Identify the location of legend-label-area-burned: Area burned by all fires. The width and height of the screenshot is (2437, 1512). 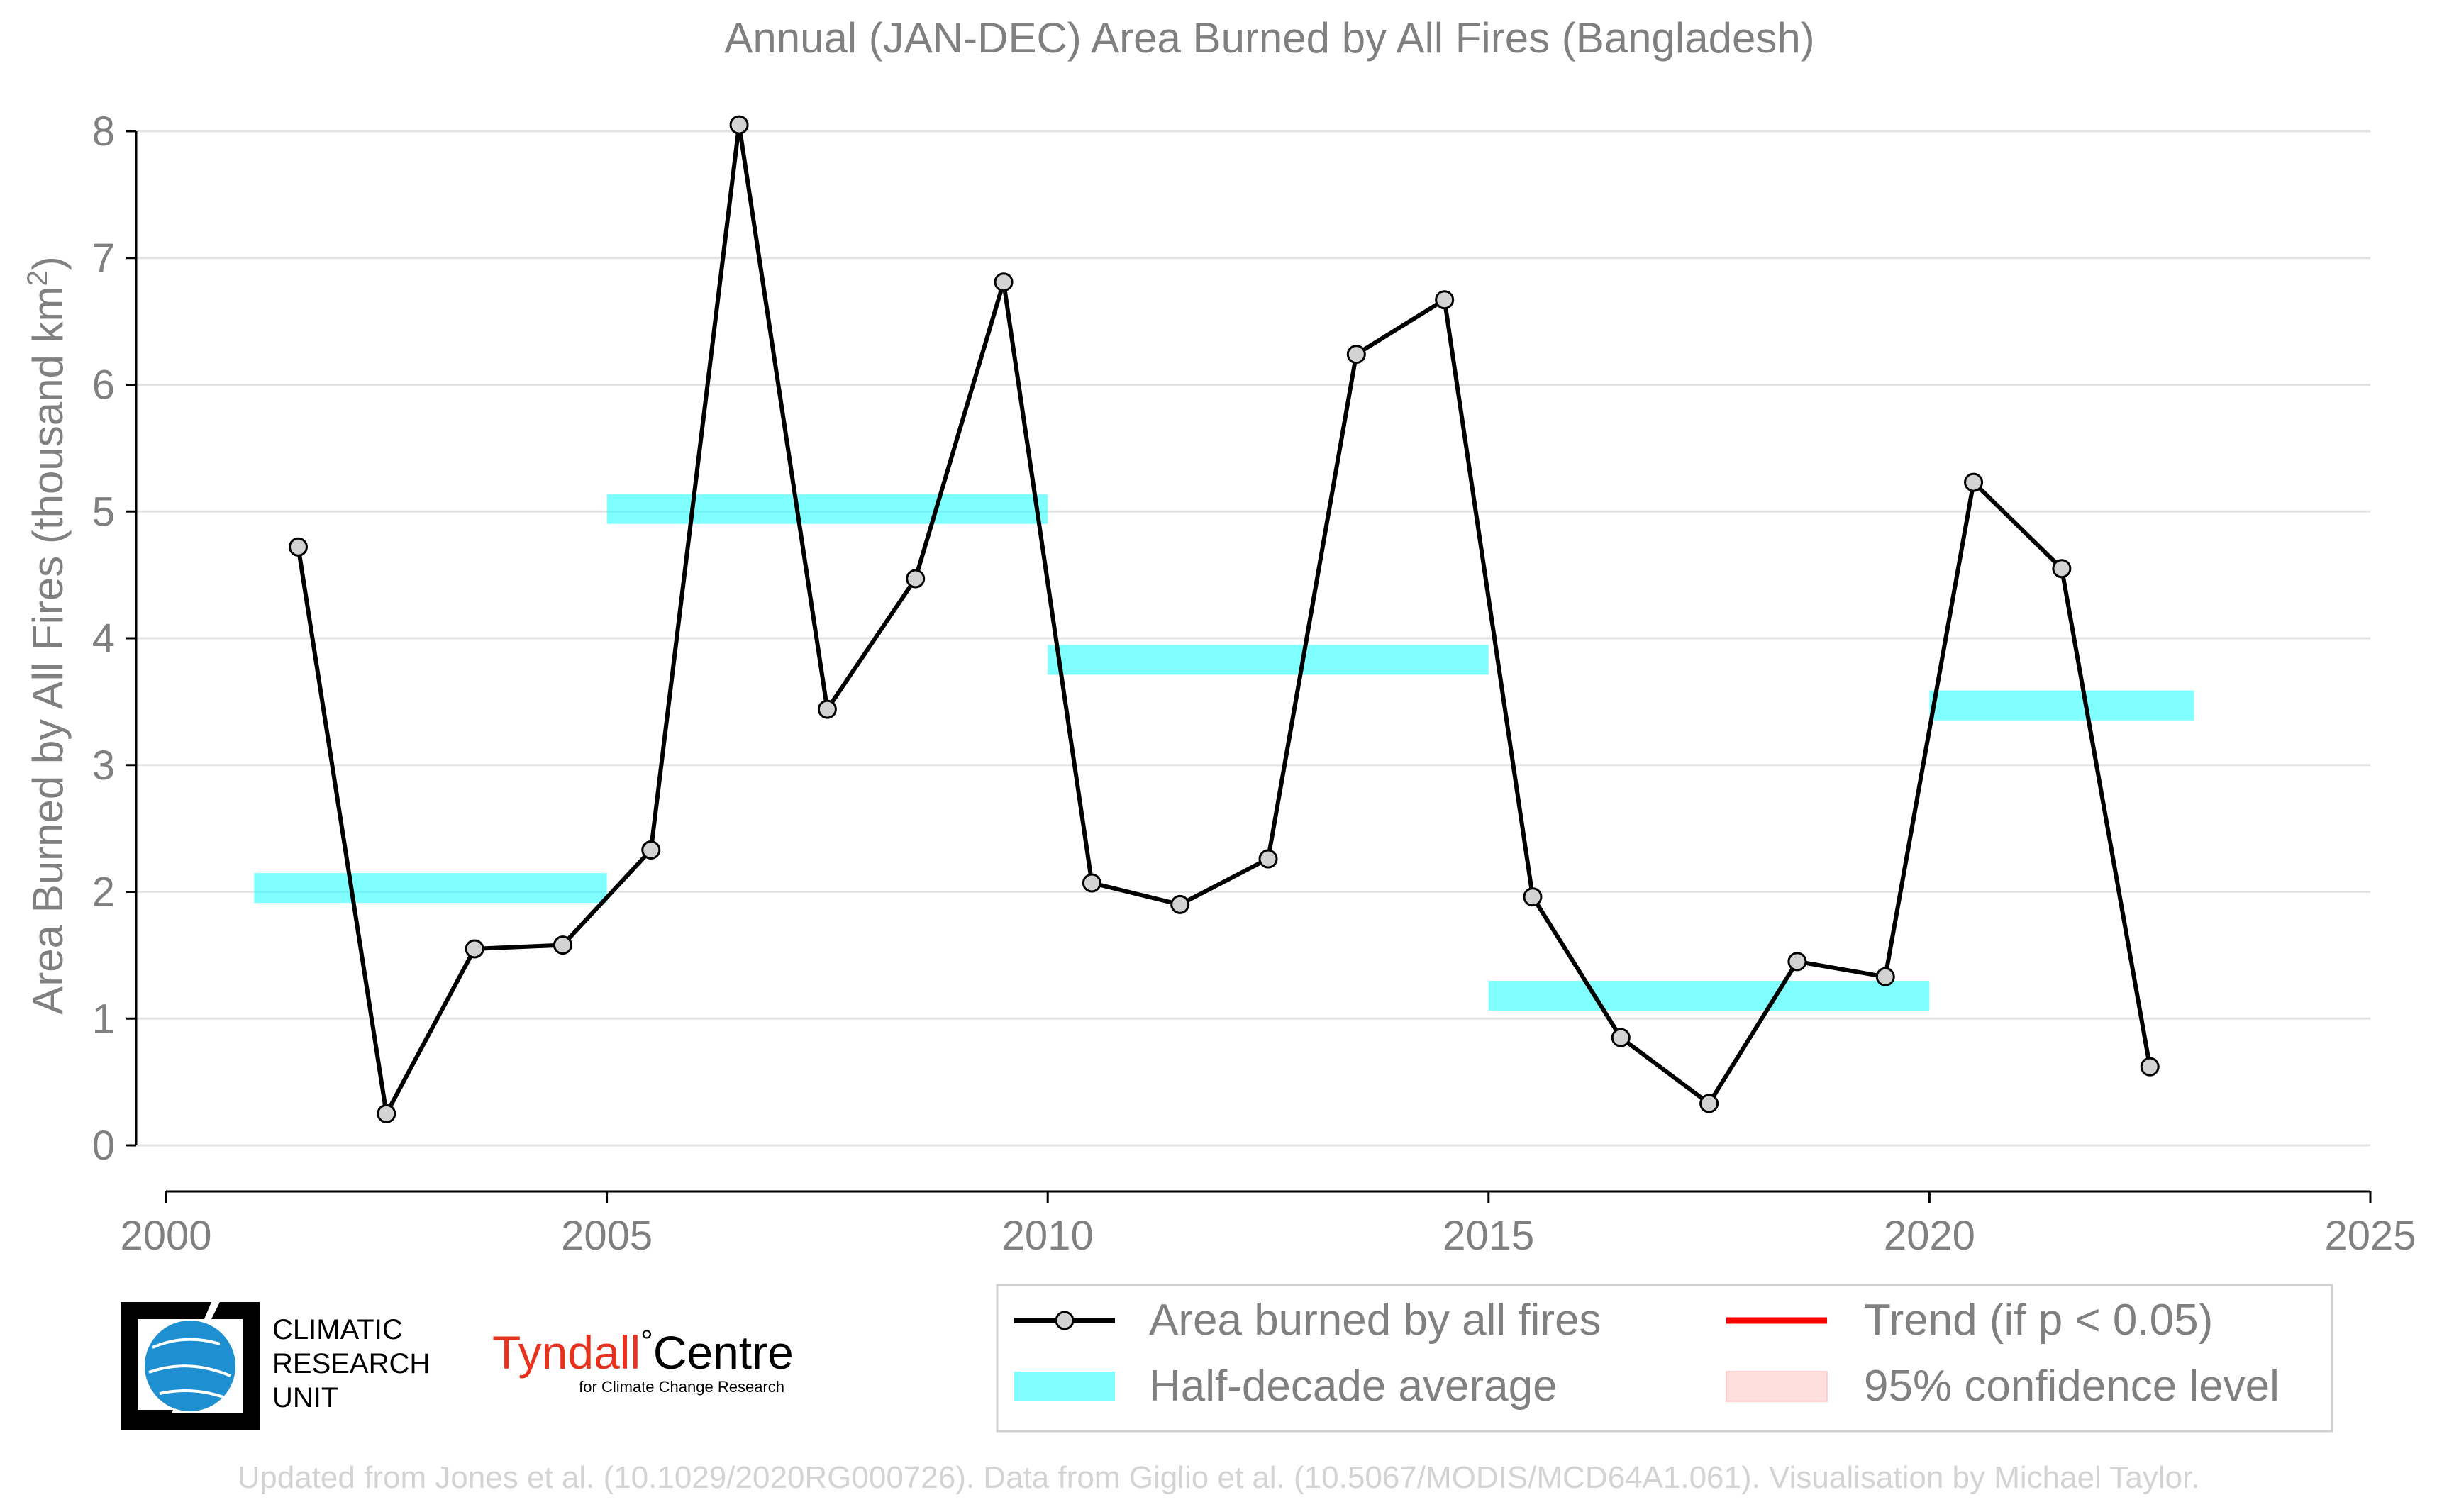
(1375, 1320).